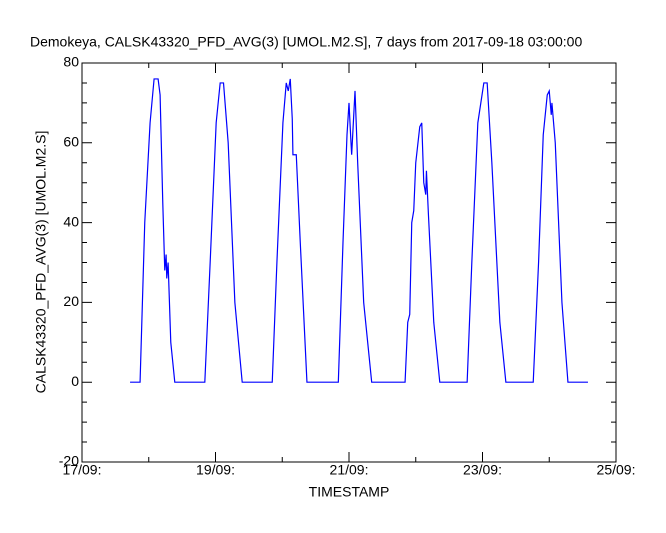 The height and width of the screenshot is (533, 666). I want to click on x-tick-label: 21/09:, so click(349, 470).